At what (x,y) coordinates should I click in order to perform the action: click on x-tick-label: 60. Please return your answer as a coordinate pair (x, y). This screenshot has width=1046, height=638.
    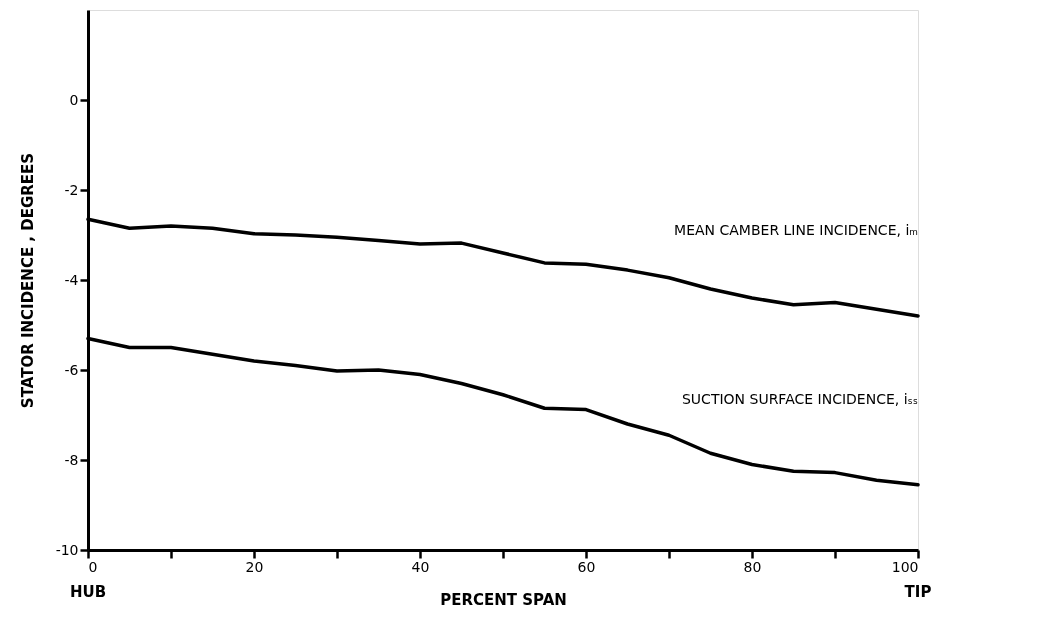
    Looking at the image, I should click on (586, 566).